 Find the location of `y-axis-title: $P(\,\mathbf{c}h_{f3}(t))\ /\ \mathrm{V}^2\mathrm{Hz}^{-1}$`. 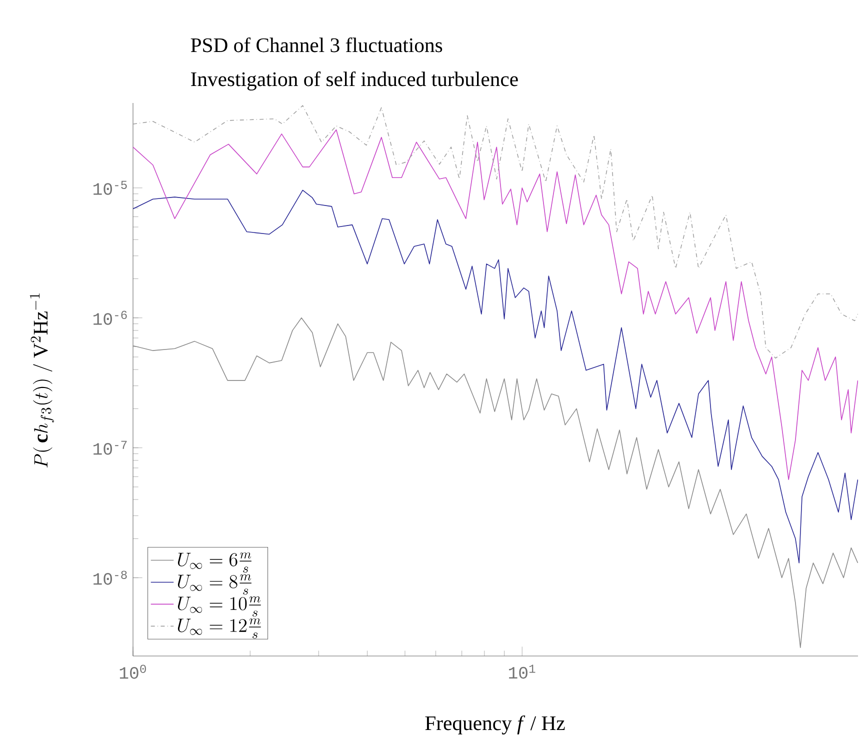

y-axis-title: $P(\,\mathbf{c}h_{f3}(t))\ /\ \mathrm{V}^2\mathrm{Hz}^{-1}$ is located at coordinates (42, 381).